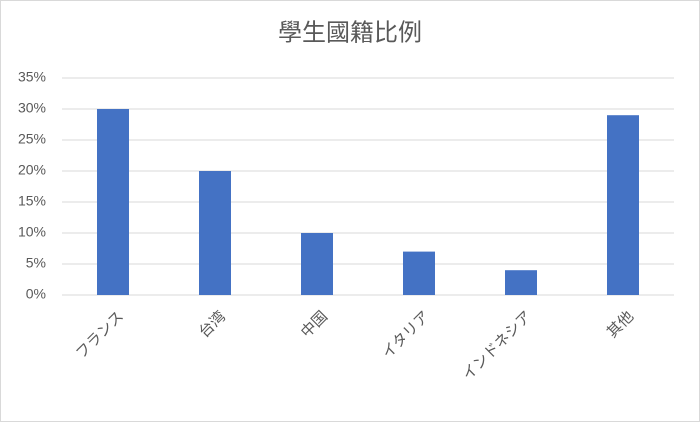 The image size is (700, 422). Describe the element at coordinates (32, 108) in the screenshot. I see `y-tick-label: 30%` at that location.